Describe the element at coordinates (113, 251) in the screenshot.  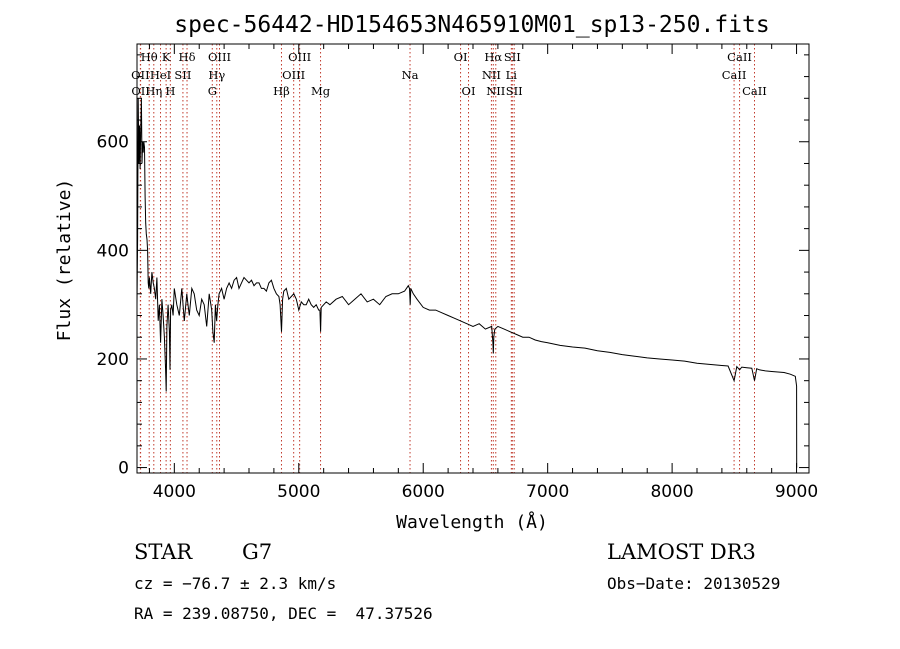
I see `y-tick-label: 400` at that location.